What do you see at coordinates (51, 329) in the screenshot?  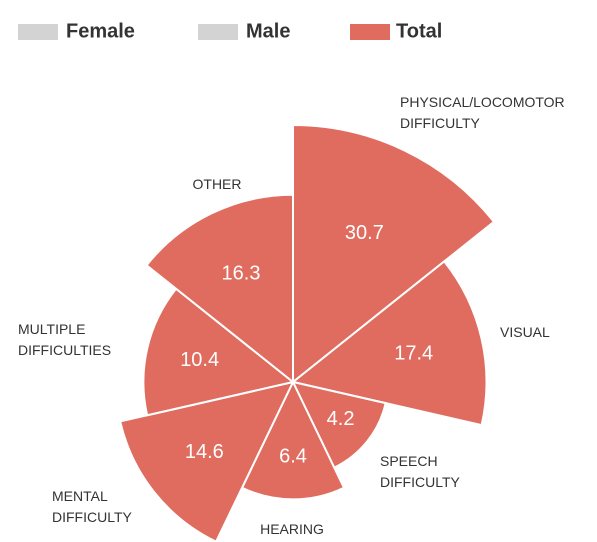 I see `category-line: MULTIPLE` at bounding box center [51, 329].